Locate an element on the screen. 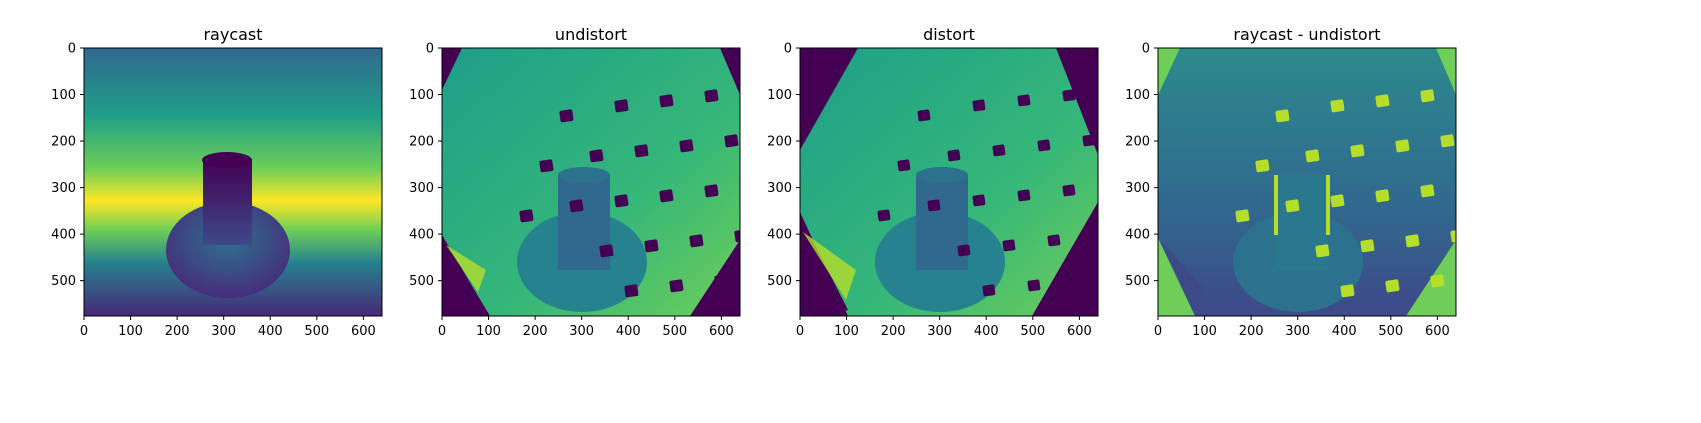  checkerboard-distort is located at coordinates (987, 193).